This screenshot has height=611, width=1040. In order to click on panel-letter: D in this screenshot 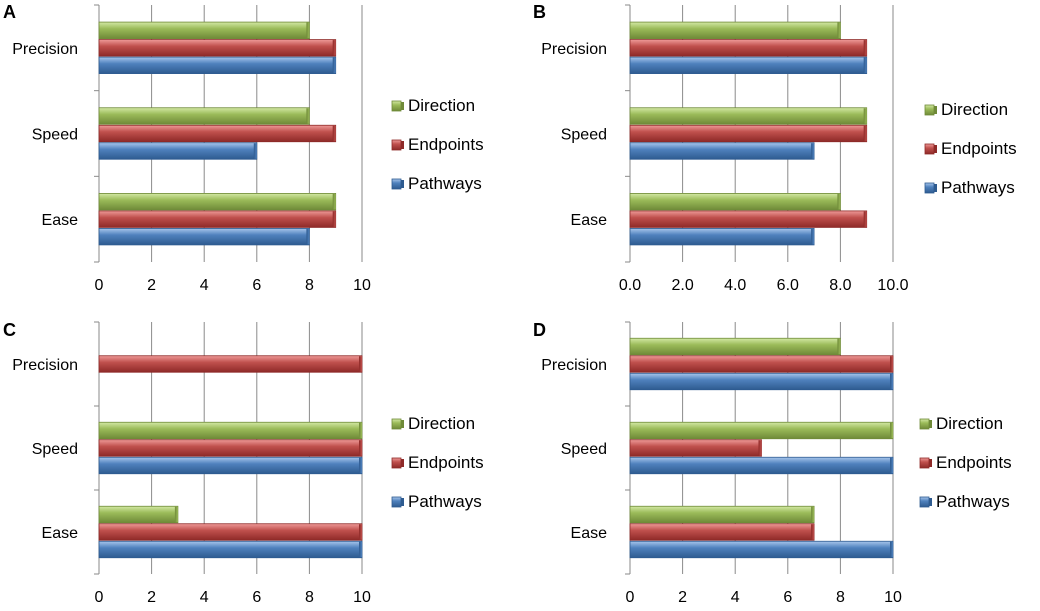, I will do `click(539, 330)`.